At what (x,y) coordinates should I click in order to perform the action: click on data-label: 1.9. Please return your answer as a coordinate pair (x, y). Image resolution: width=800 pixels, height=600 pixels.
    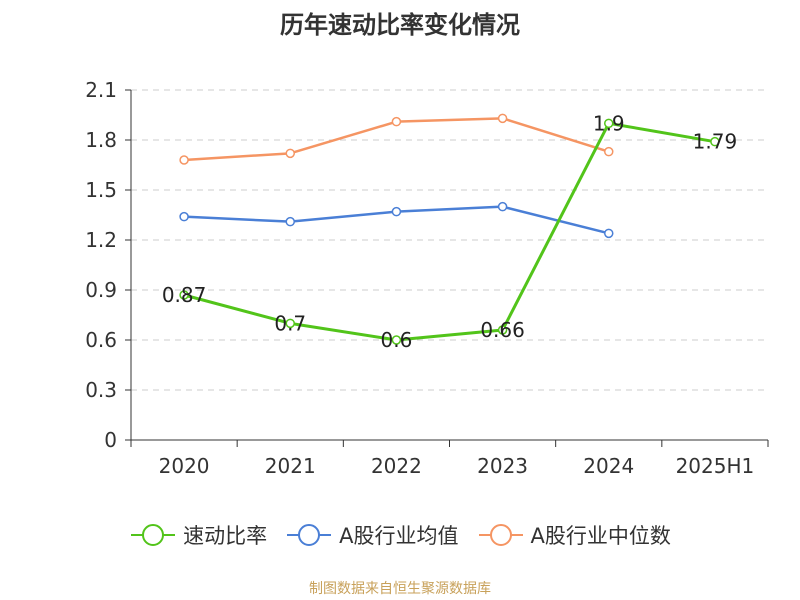
    Looking at the image, I should click on (609, 123).